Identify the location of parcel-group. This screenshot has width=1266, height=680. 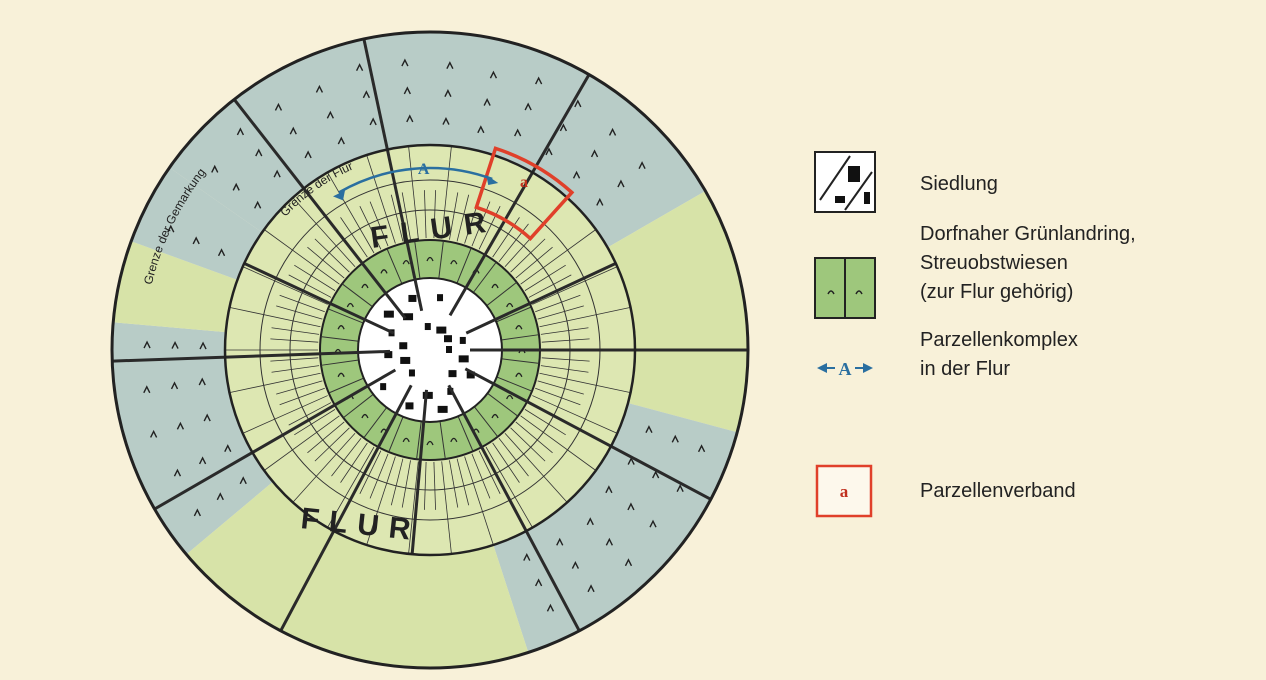
(524, 193).